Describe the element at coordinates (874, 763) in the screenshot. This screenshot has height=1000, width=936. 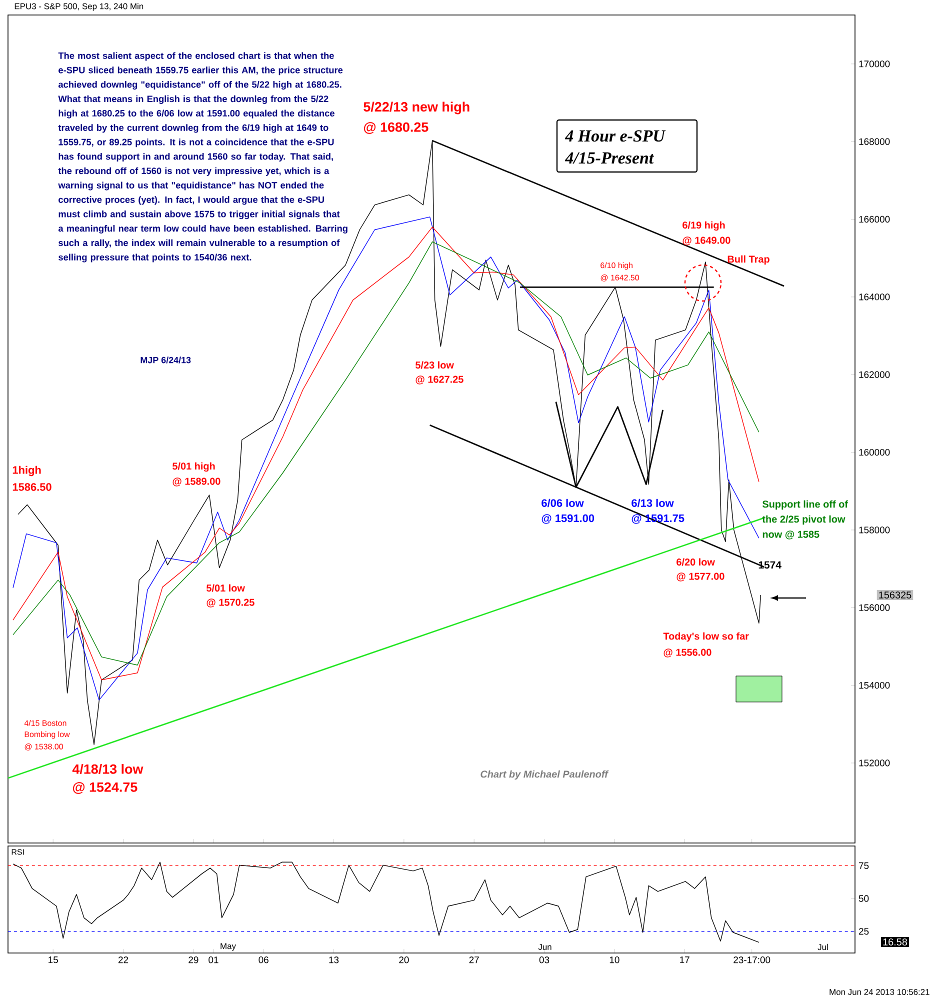
I see `y-tick-label: 152000` at that location.